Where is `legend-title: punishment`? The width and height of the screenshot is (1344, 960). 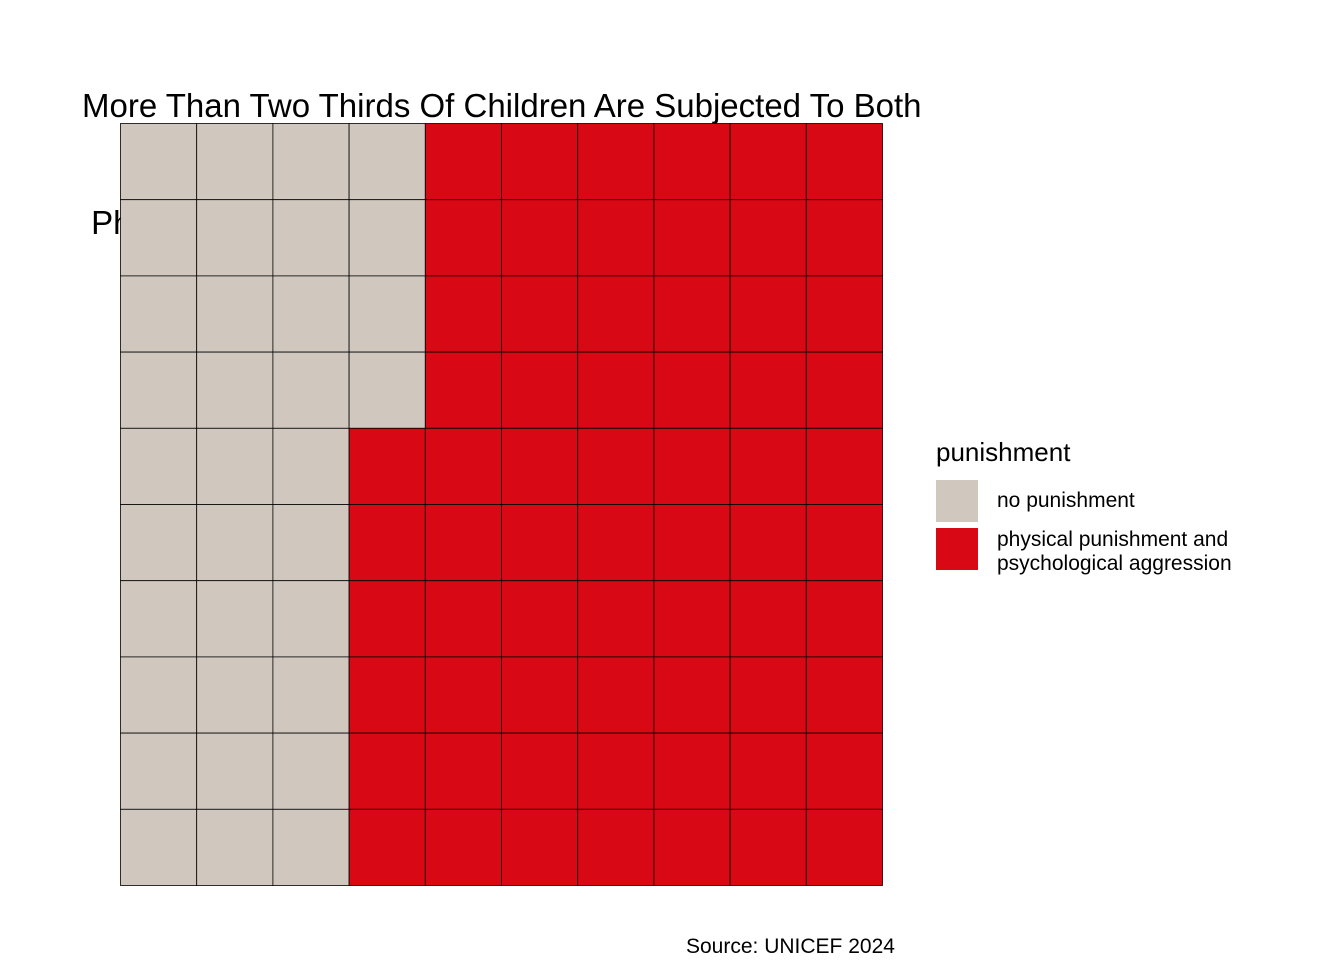
legend-title: punishment is located at coordinates (1003, 452).